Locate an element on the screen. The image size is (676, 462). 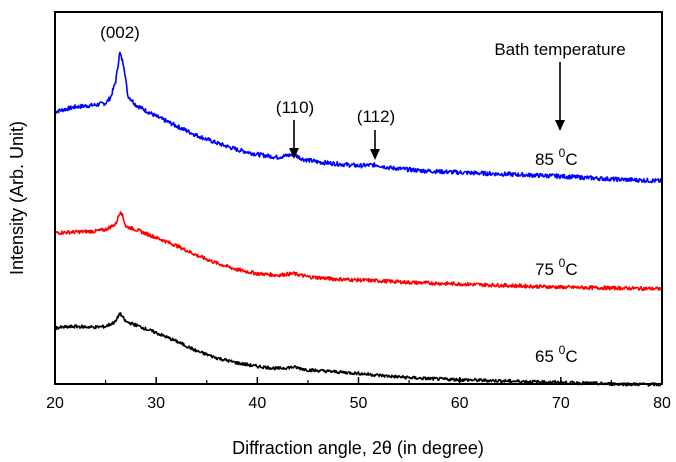
y-axis-title: Intensity (Arb. Unit) is located at coordinates (17, 198).